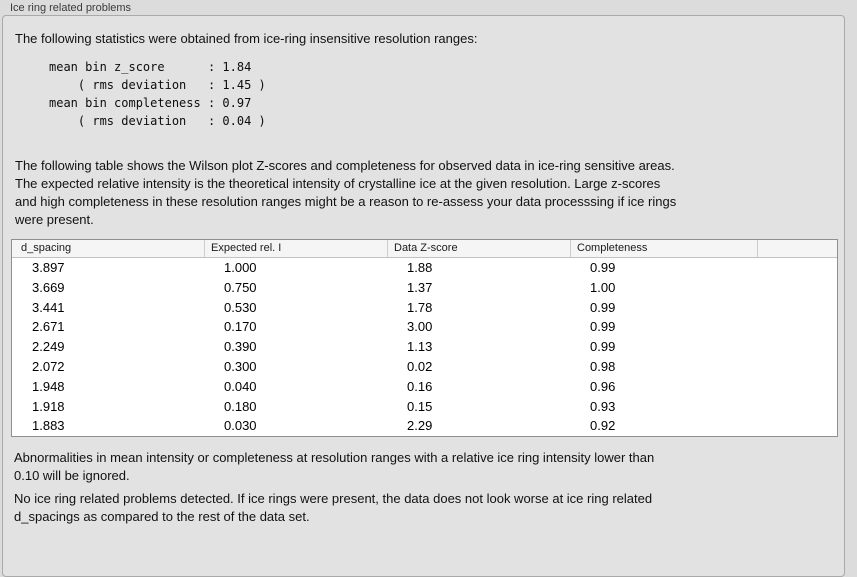  I want to click on column-header-empty, so click(797, 248).